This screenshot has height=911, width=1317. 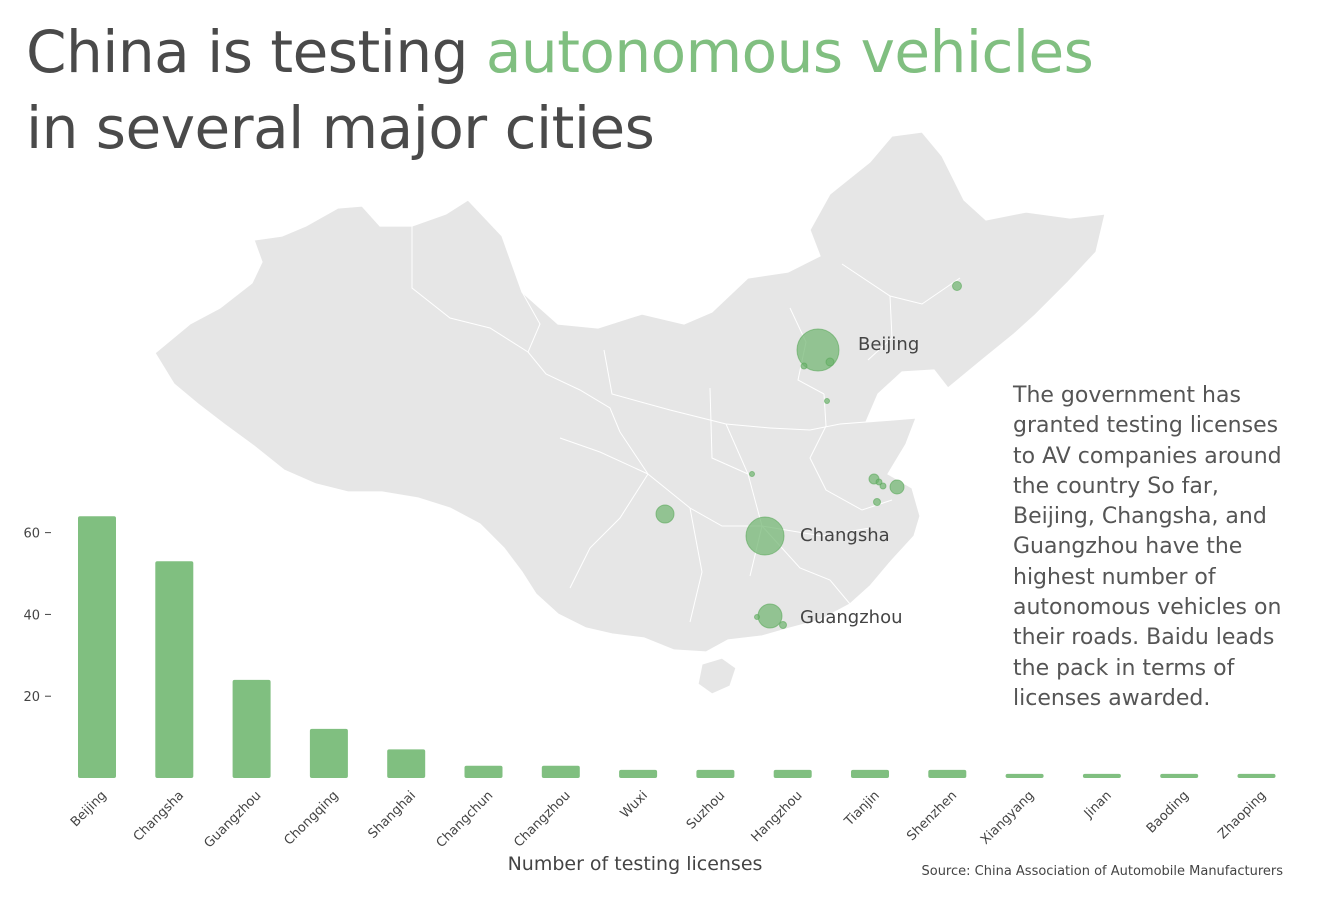 I want to click on map-bubbles, so click(x=808, y=455).